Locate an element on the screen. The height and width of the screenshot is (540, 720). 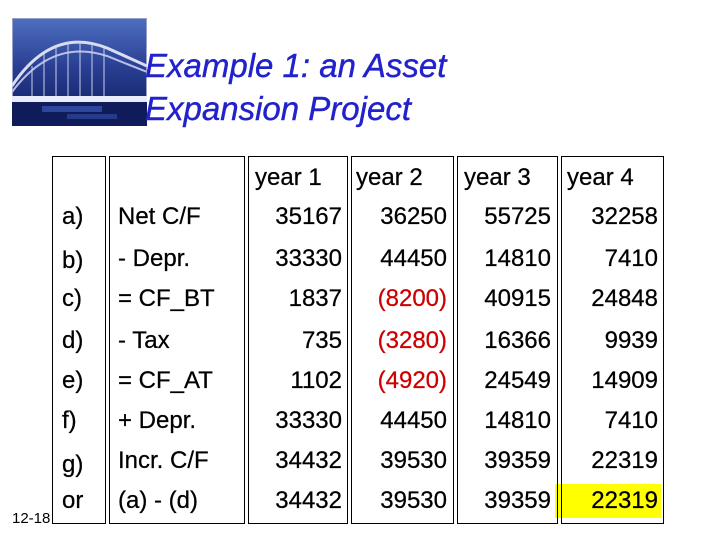
title-line-1: Example 1: an Asset is located at coordinates (296, 65).